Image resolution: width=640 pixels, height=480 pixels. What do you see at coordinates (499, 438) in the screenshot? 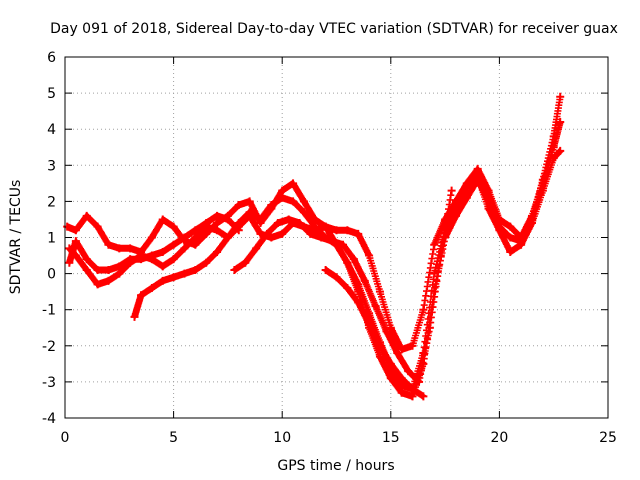
I see `x-tick-label: 20` at bounding box center [499, 438].